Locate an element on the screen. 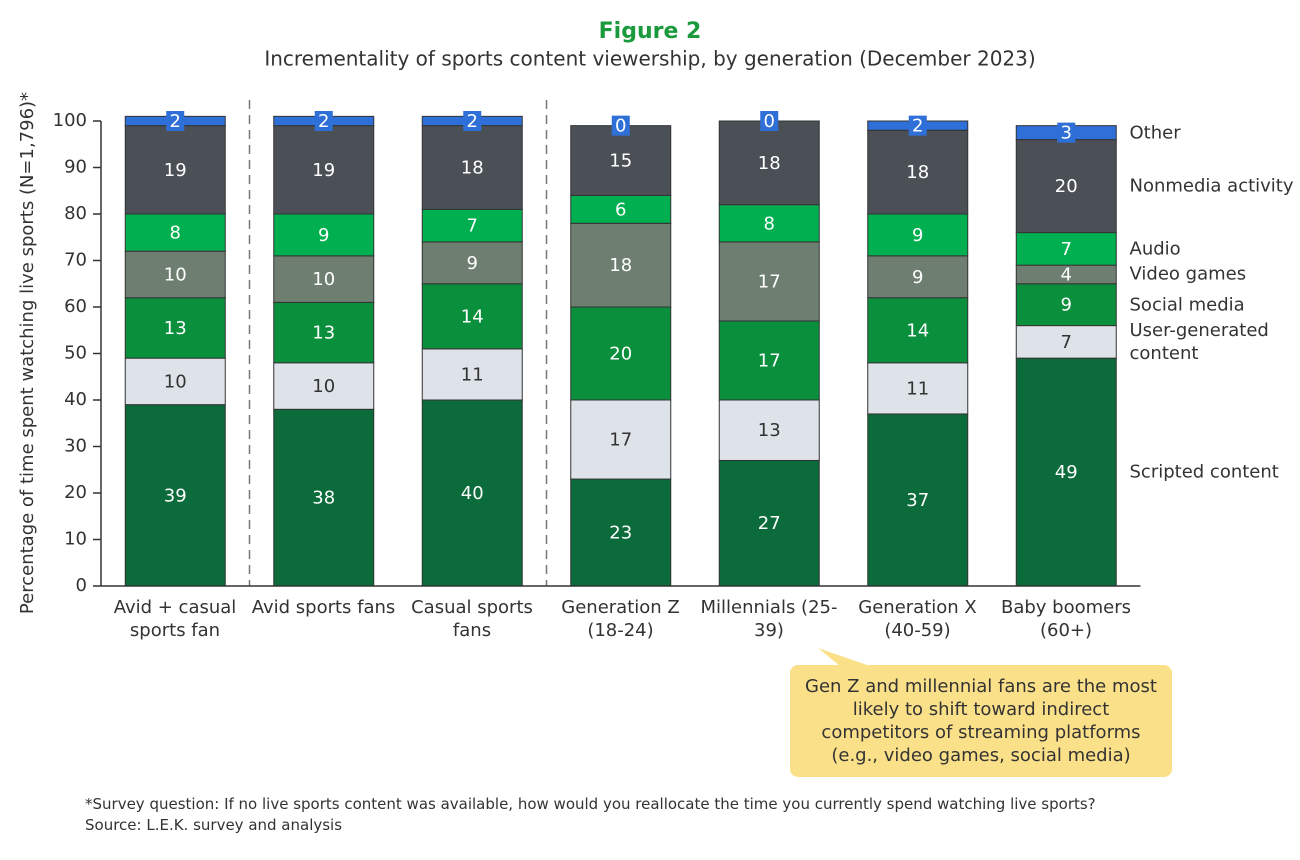 This screenshot has width=1300, height=860. x-tick-label: Millennials (25-39) is located at coordinates (769, 619).